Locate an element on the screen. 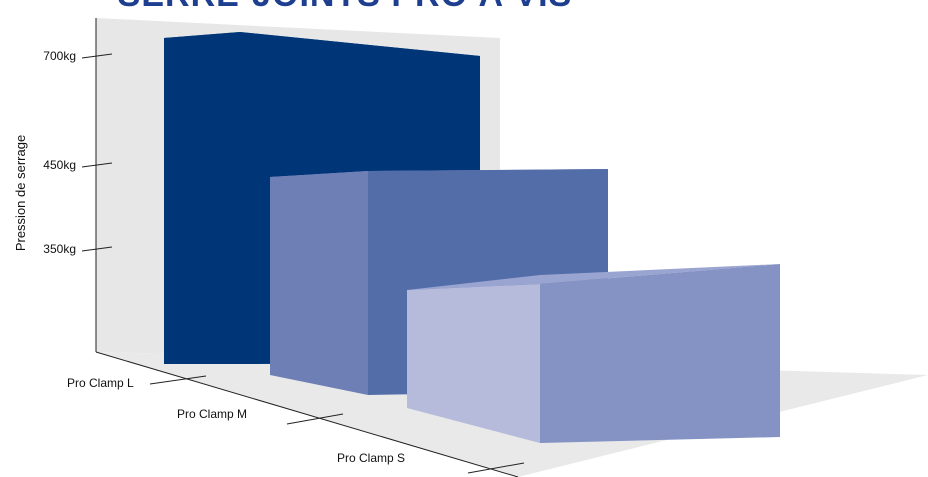 The image size is (928, 477). category-label: Pro Clamp S is located at coordinates (371, 458).